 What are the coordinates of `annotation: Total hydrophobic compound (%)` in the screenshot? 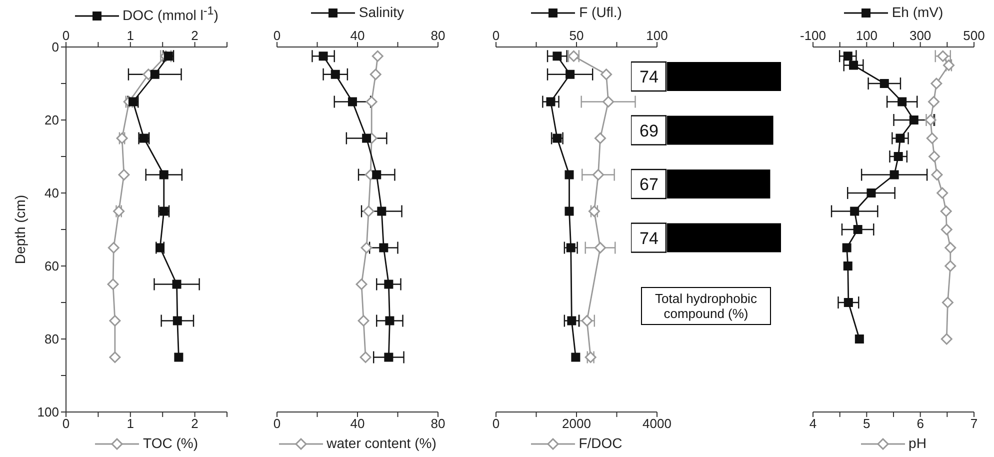 It's located at (706, 306).